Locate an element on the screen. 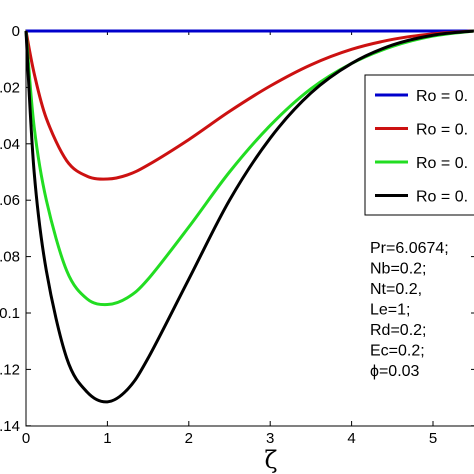  x-tick-label: 1 is located at coordinates (107, 438).